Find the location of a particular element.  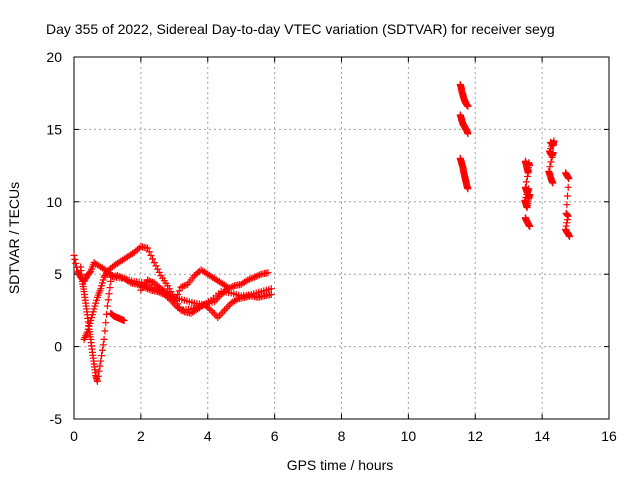

x-axis-label: GPS time / hours is located at coordinates (340, 465).